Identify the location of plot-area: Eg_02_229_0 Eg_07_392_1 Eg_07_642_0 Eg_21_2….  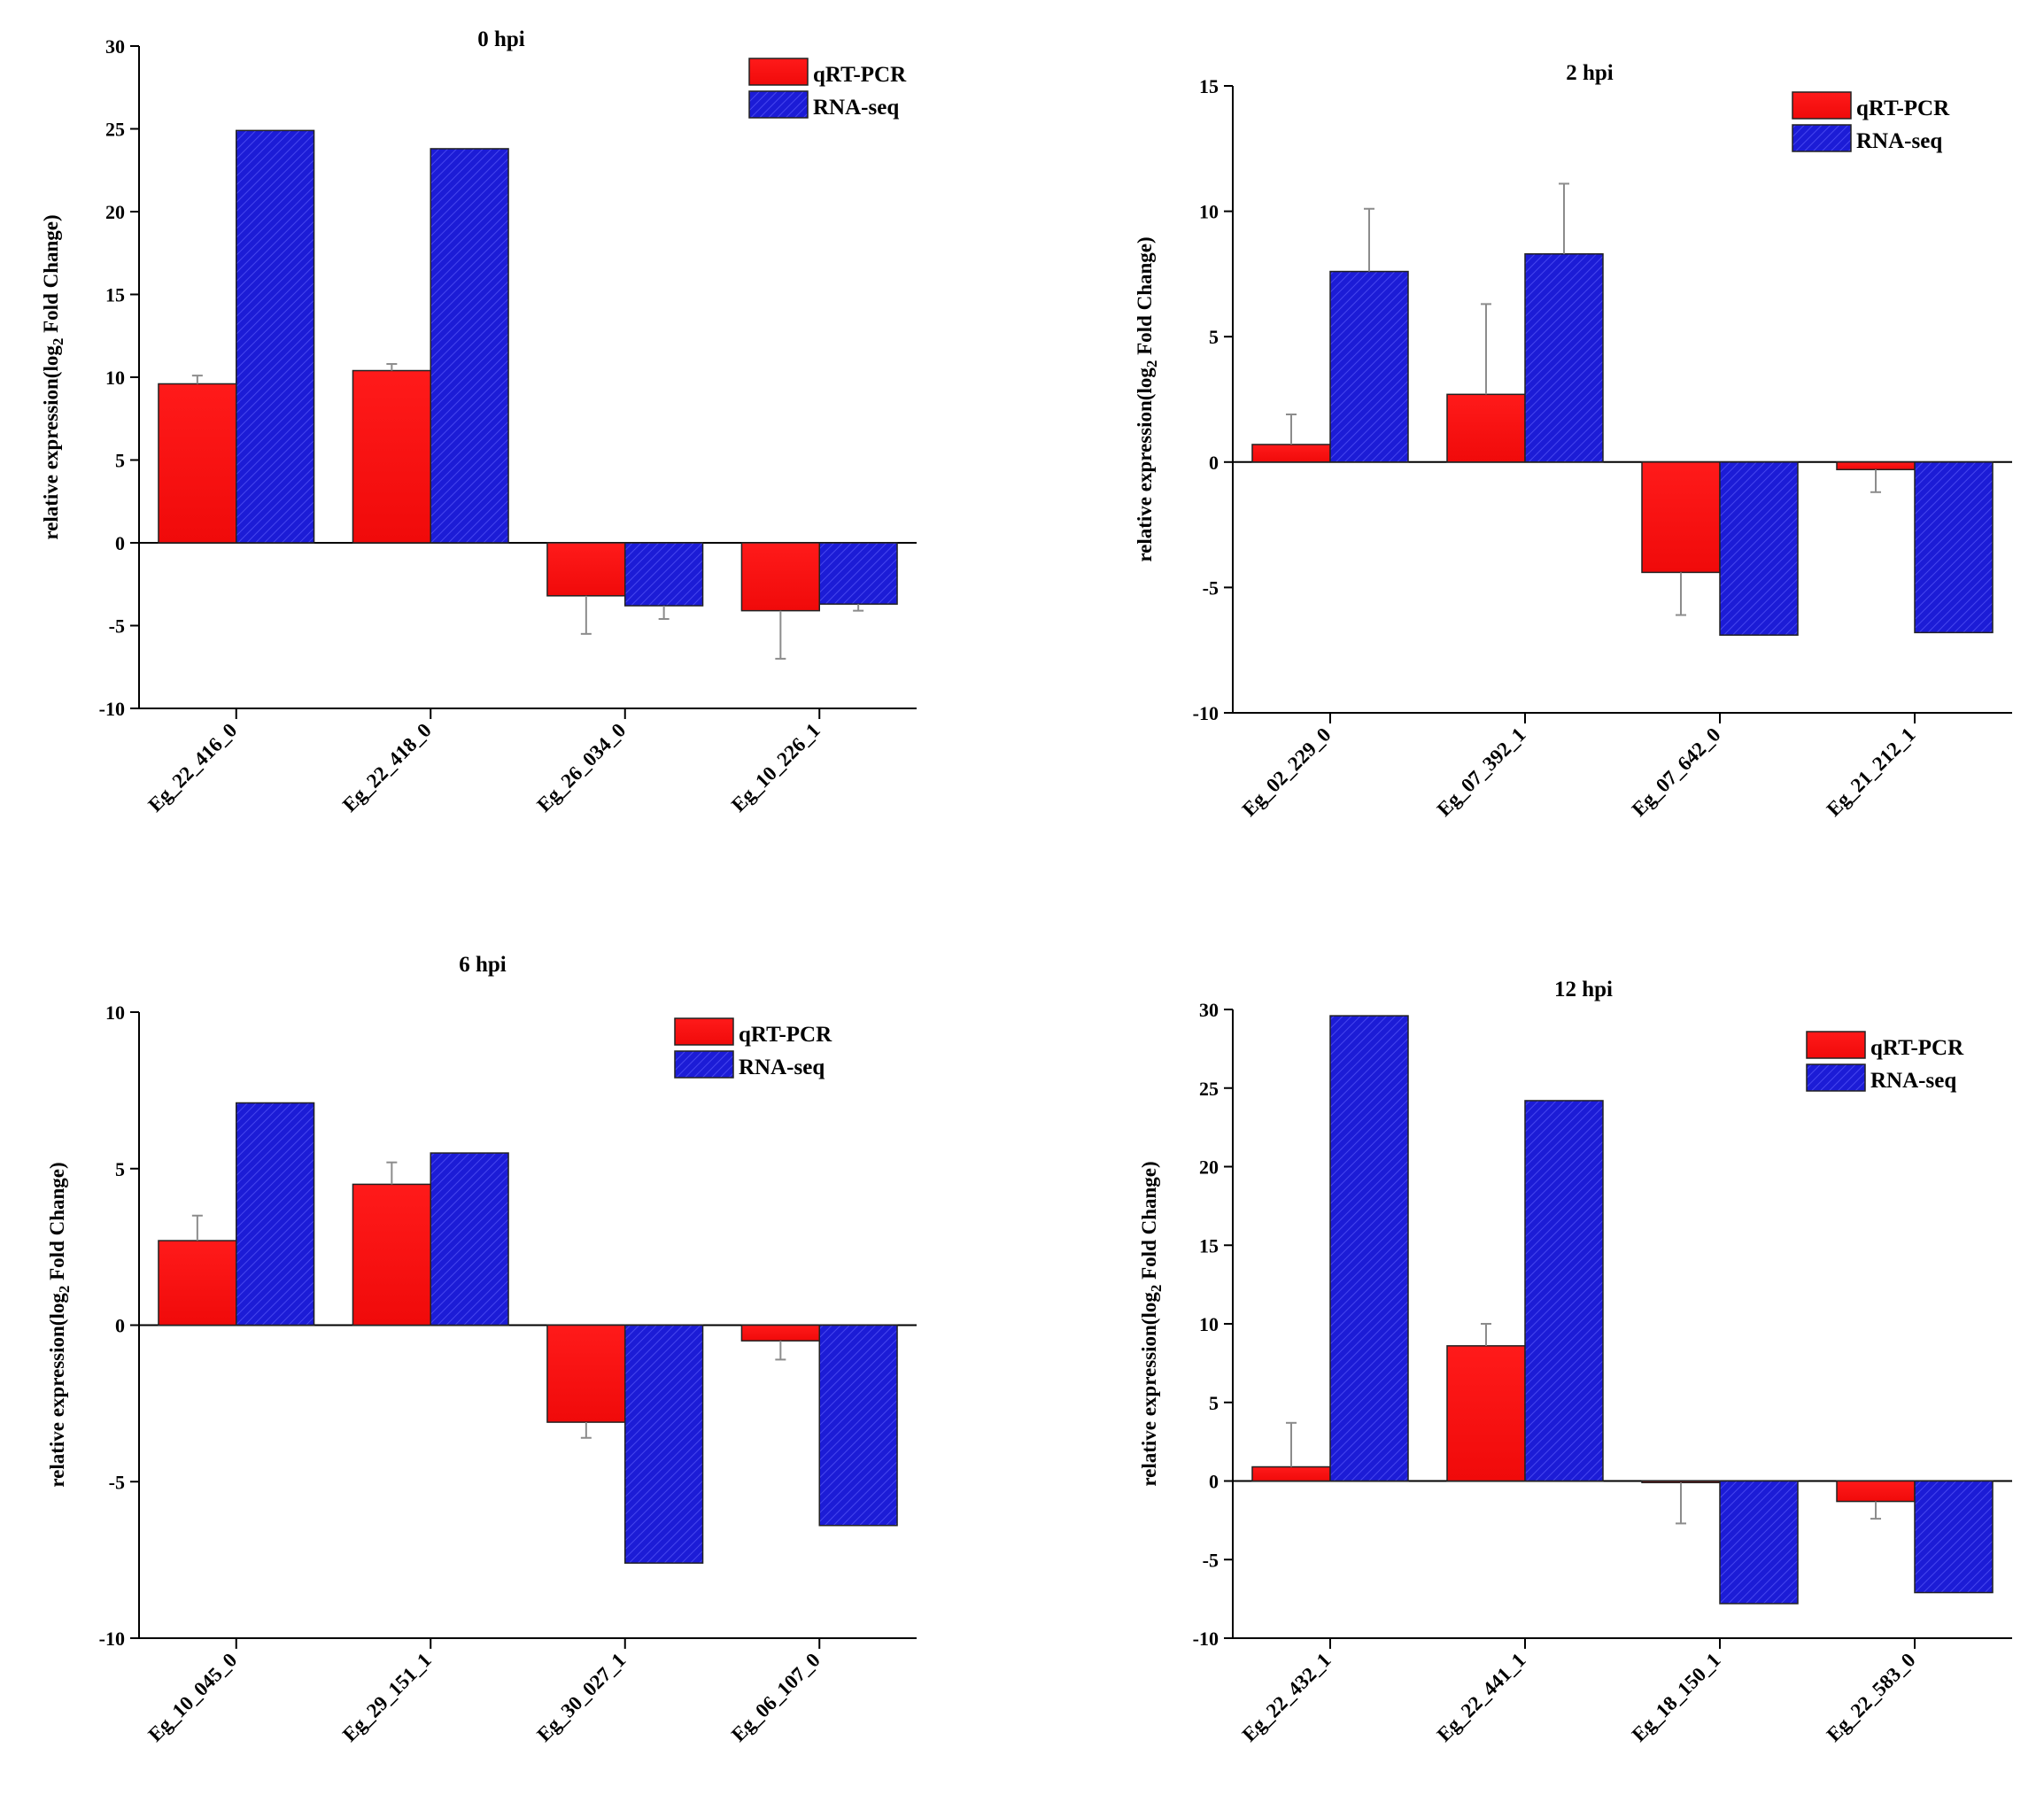
(1623, 501).